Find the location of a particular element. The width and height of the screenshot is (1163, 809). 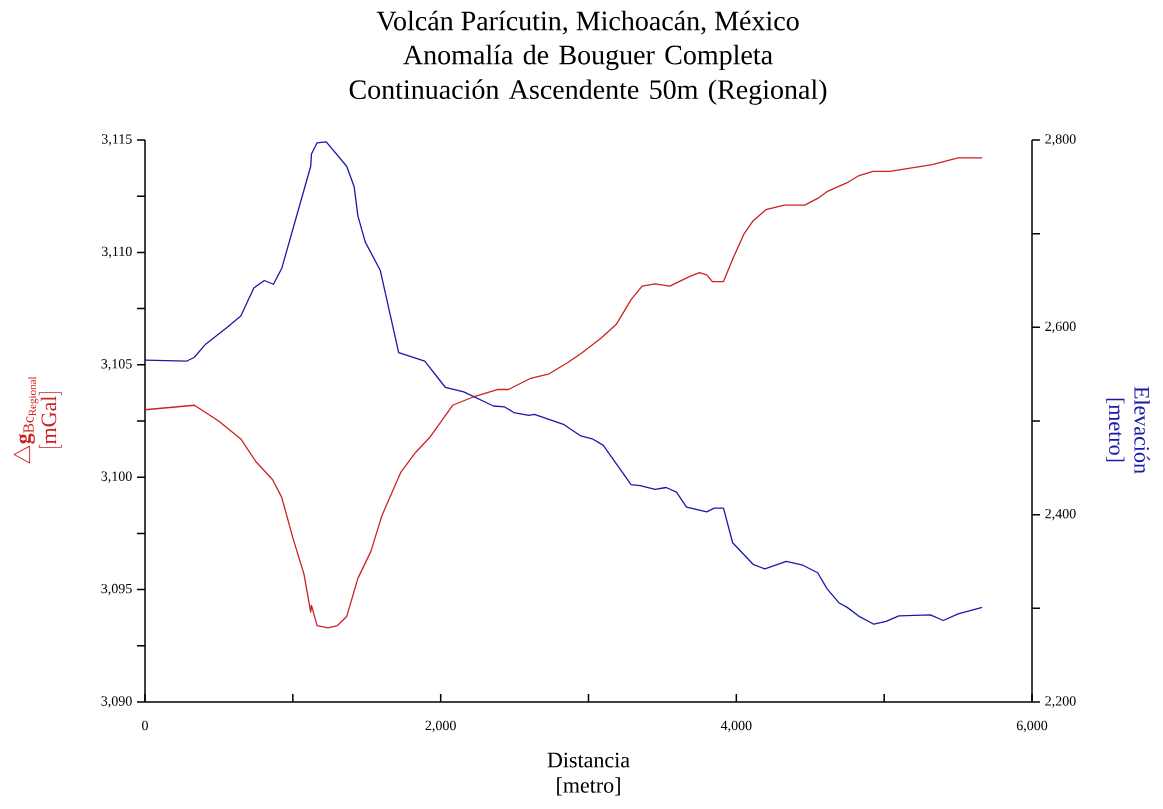

x-tick-label: 2,000 is located at coordinates (440, 726).